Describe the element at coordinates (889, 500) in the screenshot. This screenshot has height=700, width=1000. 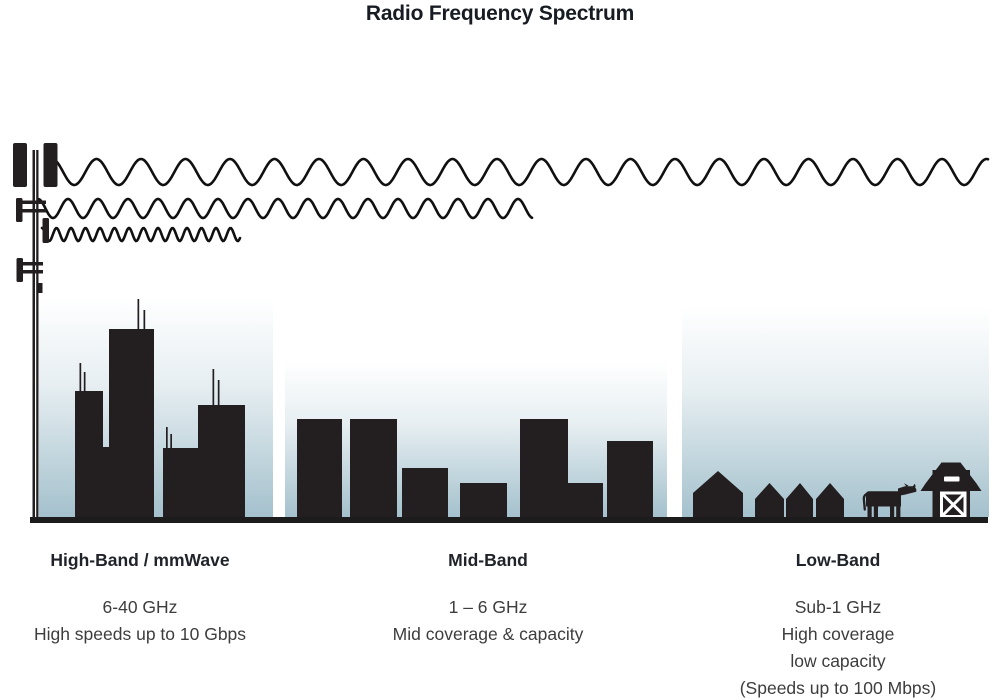
I see `cow-icon` at that location.